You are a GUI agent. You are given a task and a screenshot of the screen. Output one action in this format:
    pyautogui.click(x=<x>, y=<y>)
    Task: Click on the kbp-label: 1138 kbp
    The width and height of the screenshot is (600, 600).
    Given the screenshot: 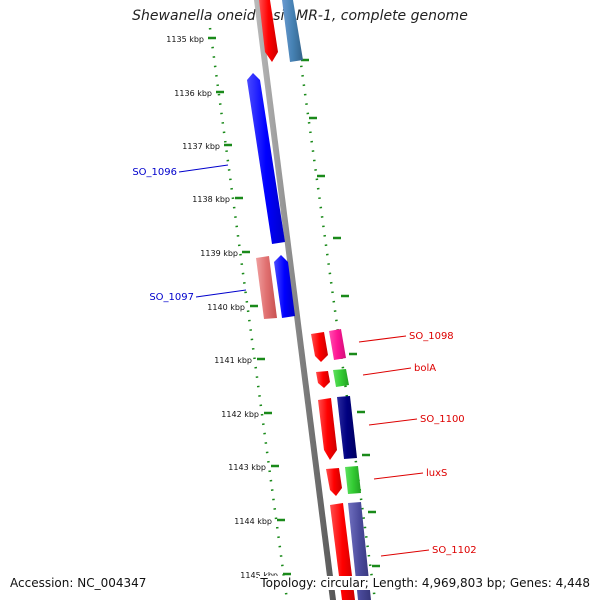 What is the action you would take?
    pyautogui.click(x=211, y=199)
    